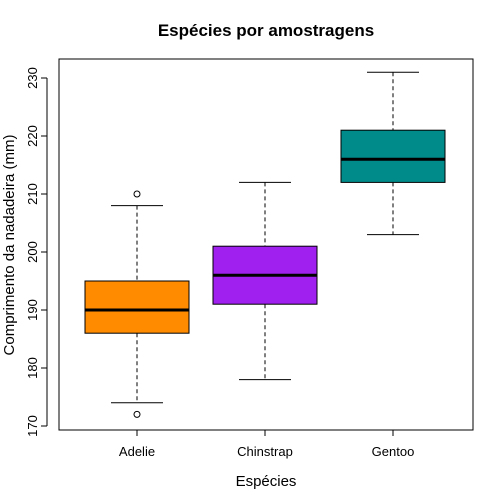 The image size is (504, 504). I want to click on y-tick-label: 230, so click(32, 78).